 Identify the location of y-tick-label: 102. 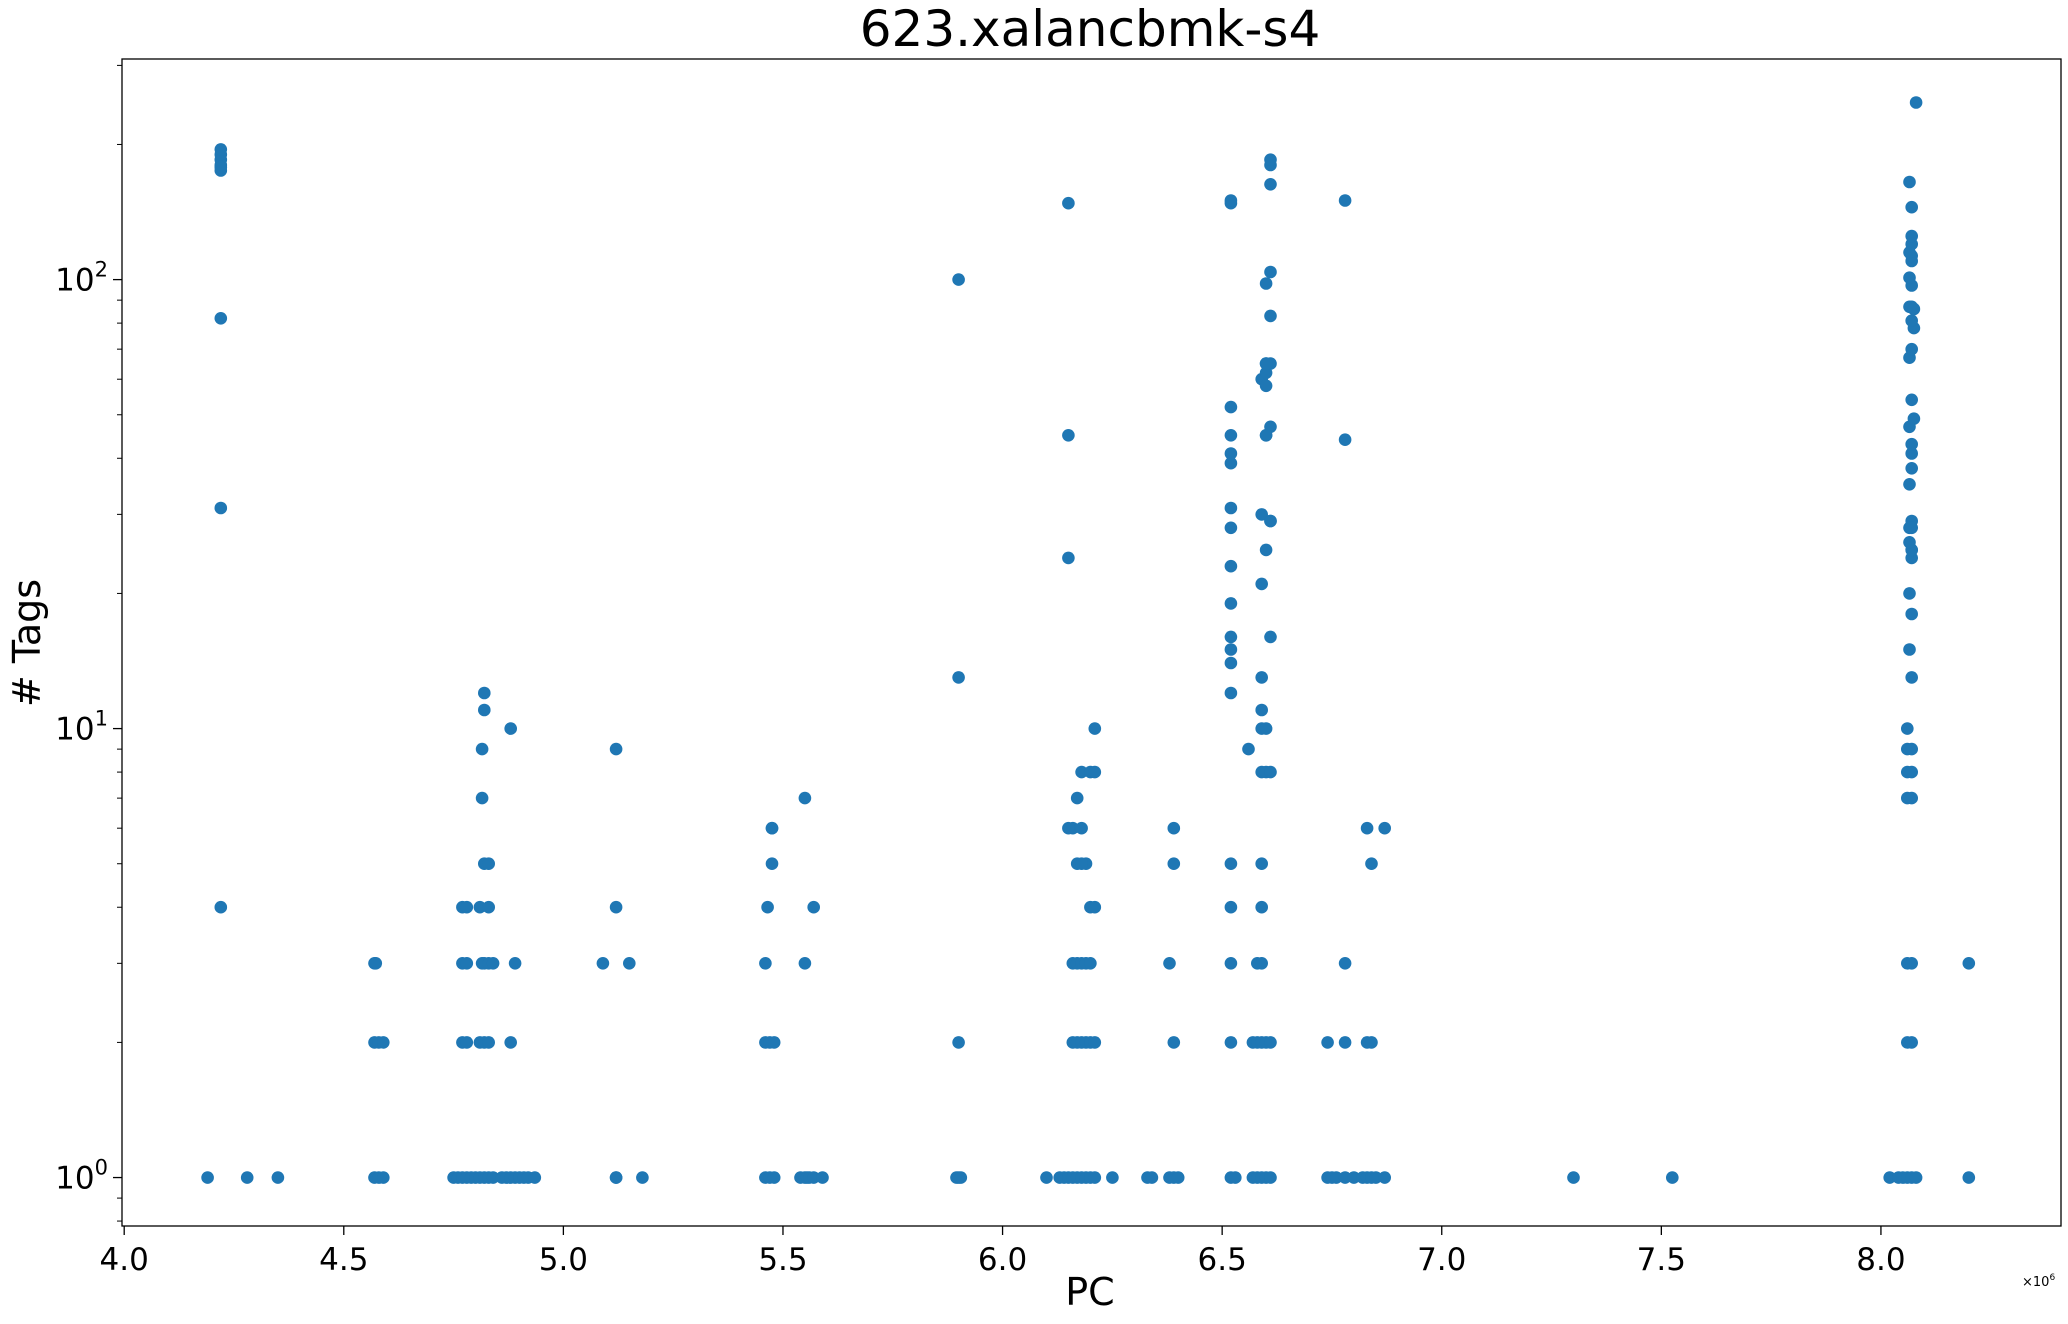
(81, 278).